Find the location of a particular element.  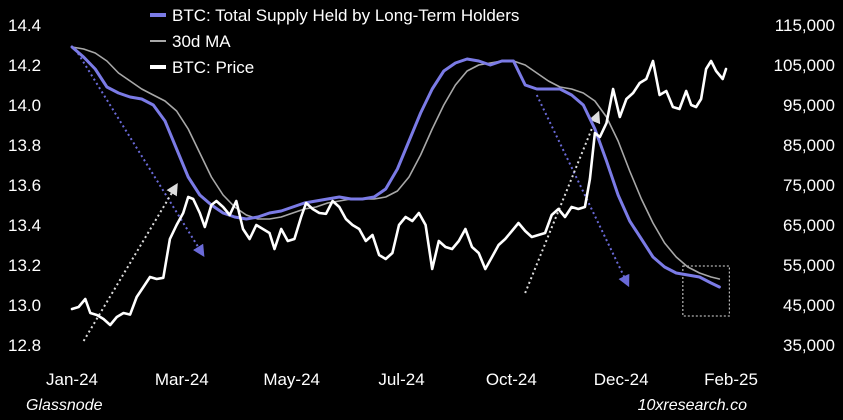

right-tick-label: 105,000 is located at coordinates (804, 65).